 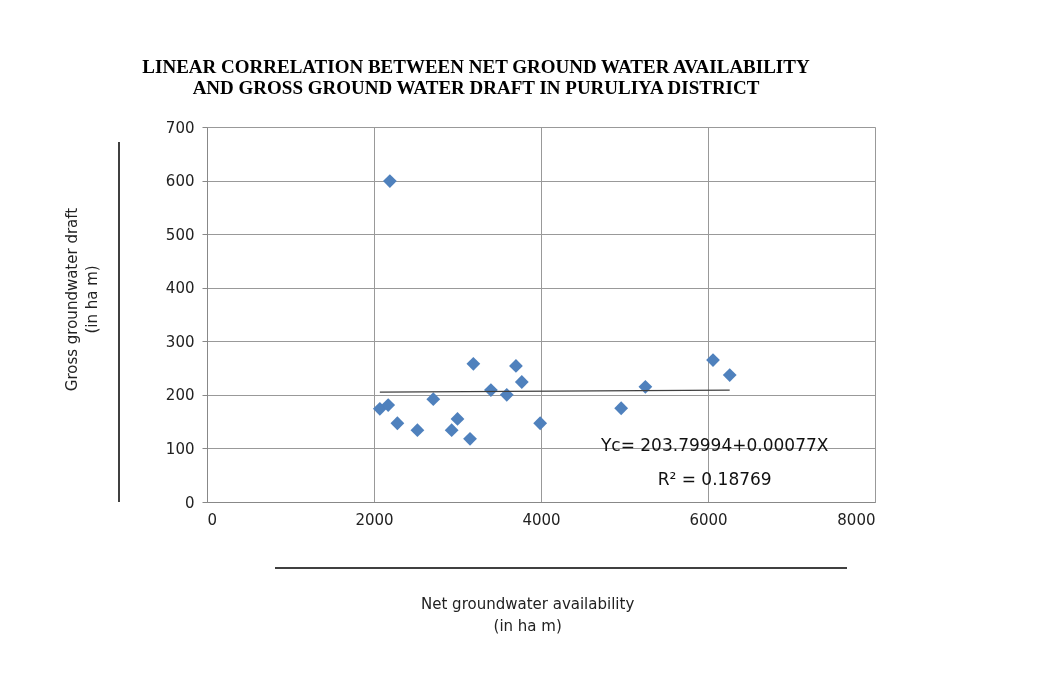 What do you see at coordinates (180, 127) in the screenshot?
I see `y-tick-label: 700` at bounding box center [180, 127].